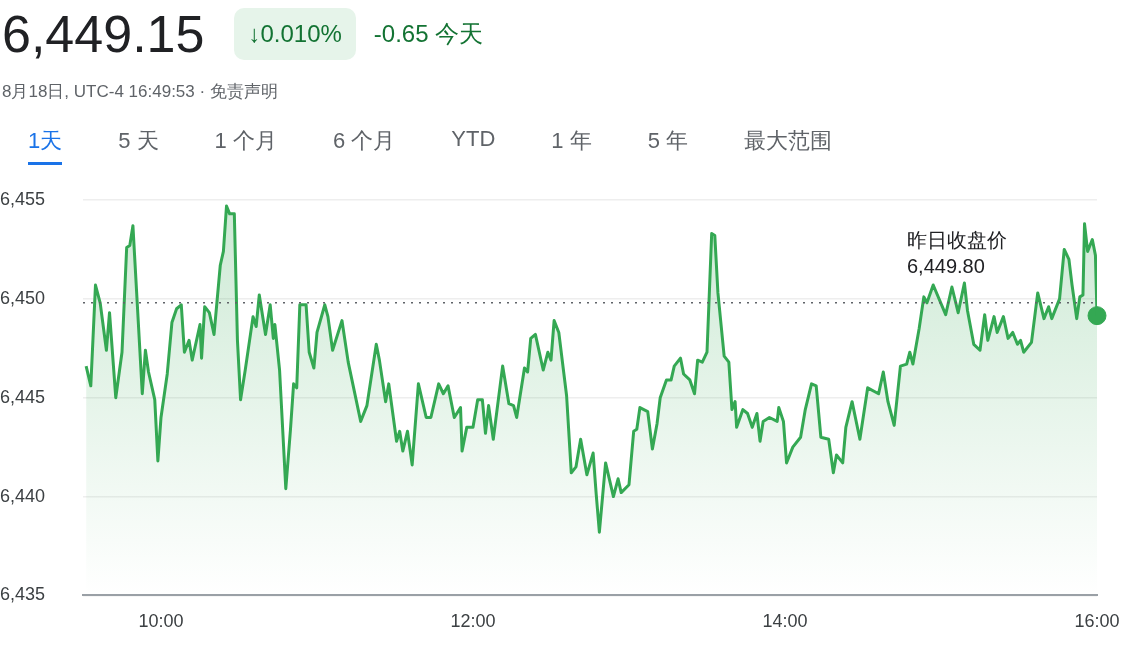 This screenshot has width=1137, height=649. I want to click on ref-line-label: 昨日收盘价 6,449.80, so click(957, 252).